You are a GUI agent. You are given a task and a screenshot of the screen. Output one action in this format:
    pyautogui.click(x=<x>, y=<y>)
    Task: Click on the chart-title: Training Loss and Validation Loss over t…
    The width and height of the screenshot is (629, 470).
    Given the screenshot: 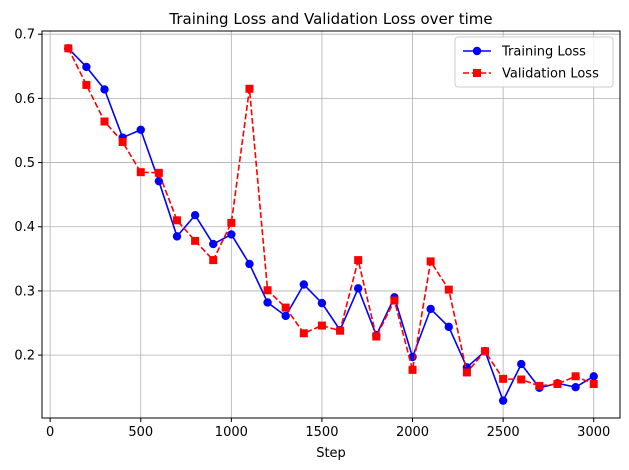 What is the action you would take?
    pyautogui.click(x=330, y=19)
    